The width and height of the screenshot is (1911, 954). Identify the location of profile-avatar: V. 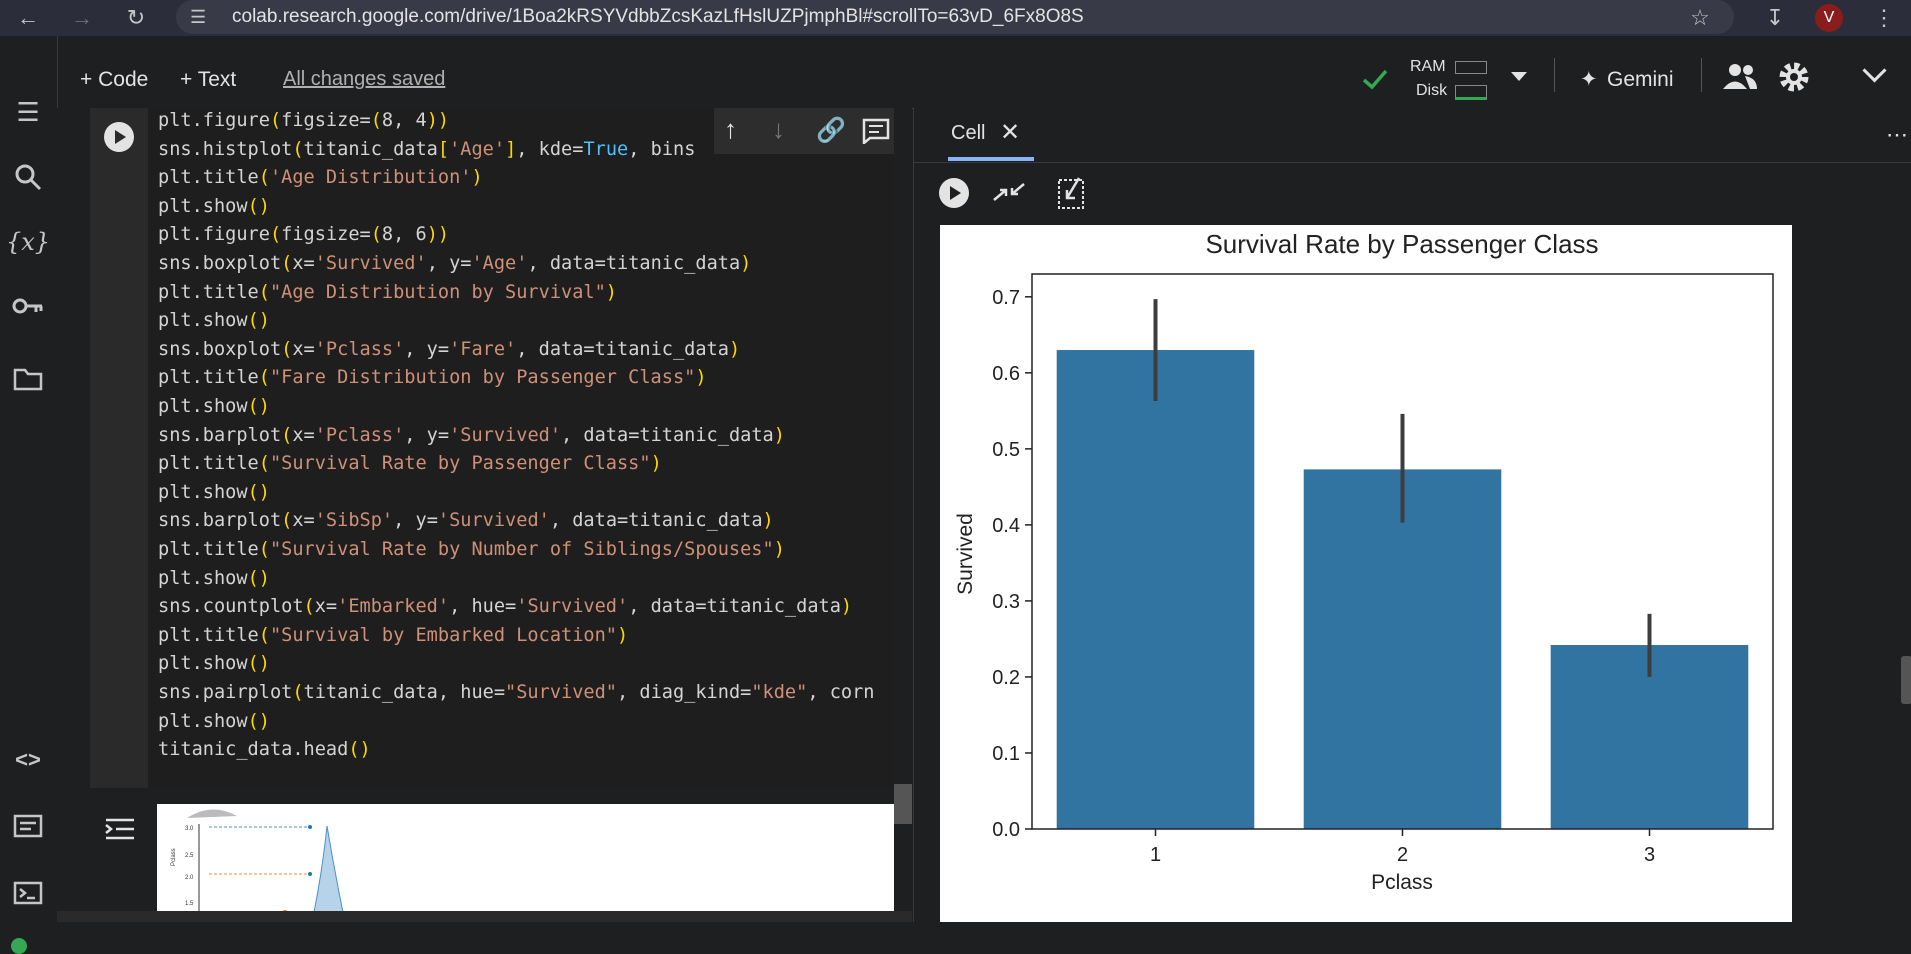
(1829, 18).